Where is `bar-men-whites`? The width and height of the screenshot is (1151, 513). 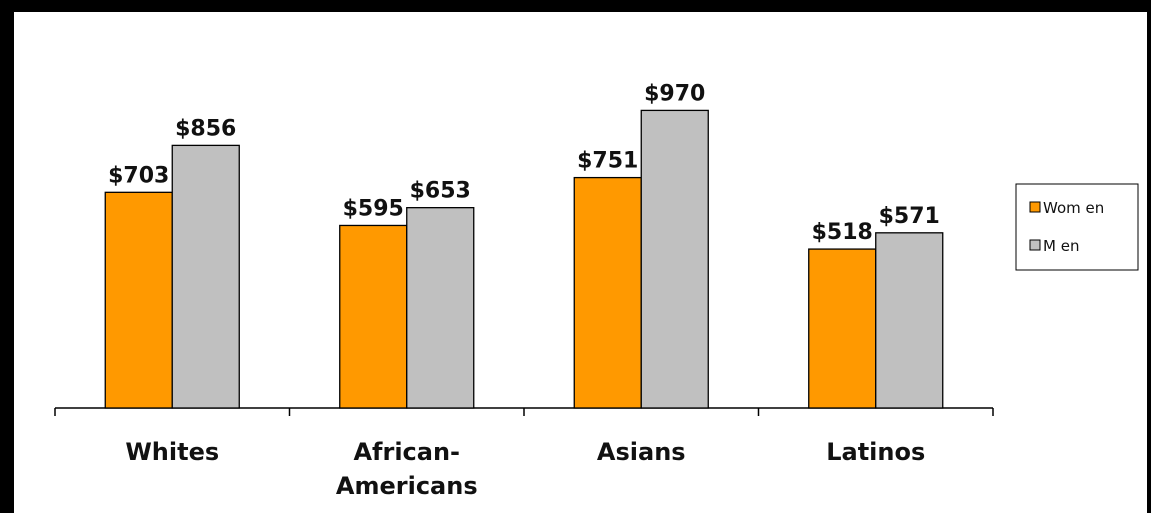
bar-men-whites is located at coordinates (205, 276).